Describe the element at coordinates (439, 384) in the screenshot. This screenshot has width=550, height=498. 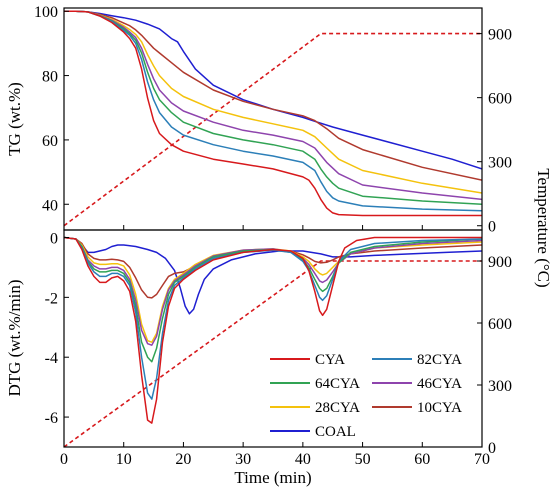
I see `legend-label-46cya: 46CYA` at that location.